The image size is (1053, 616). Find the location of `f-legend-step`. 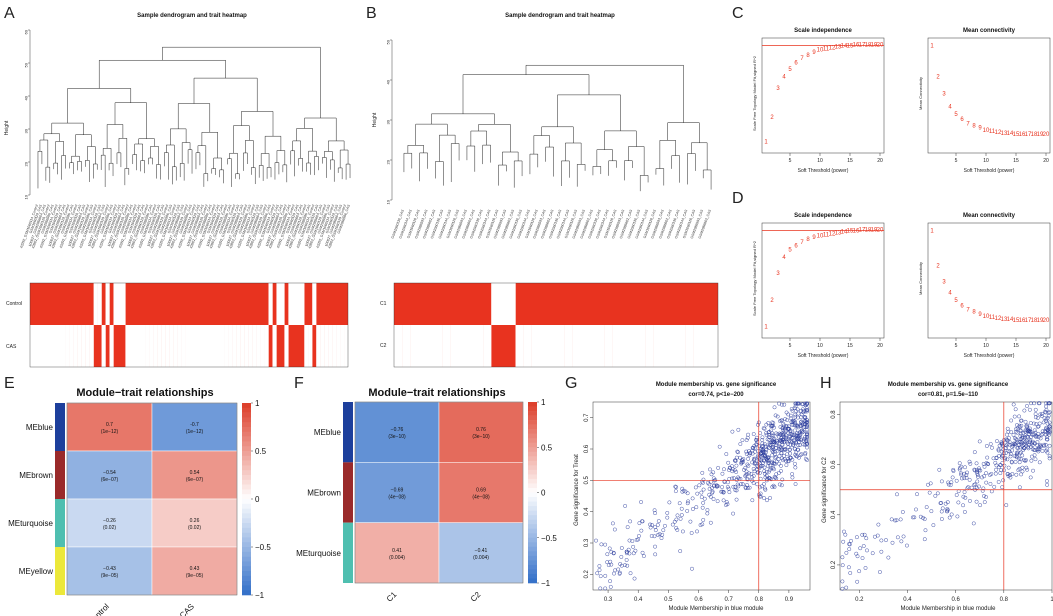

f-legend-step is located at coordinates (532, 554).